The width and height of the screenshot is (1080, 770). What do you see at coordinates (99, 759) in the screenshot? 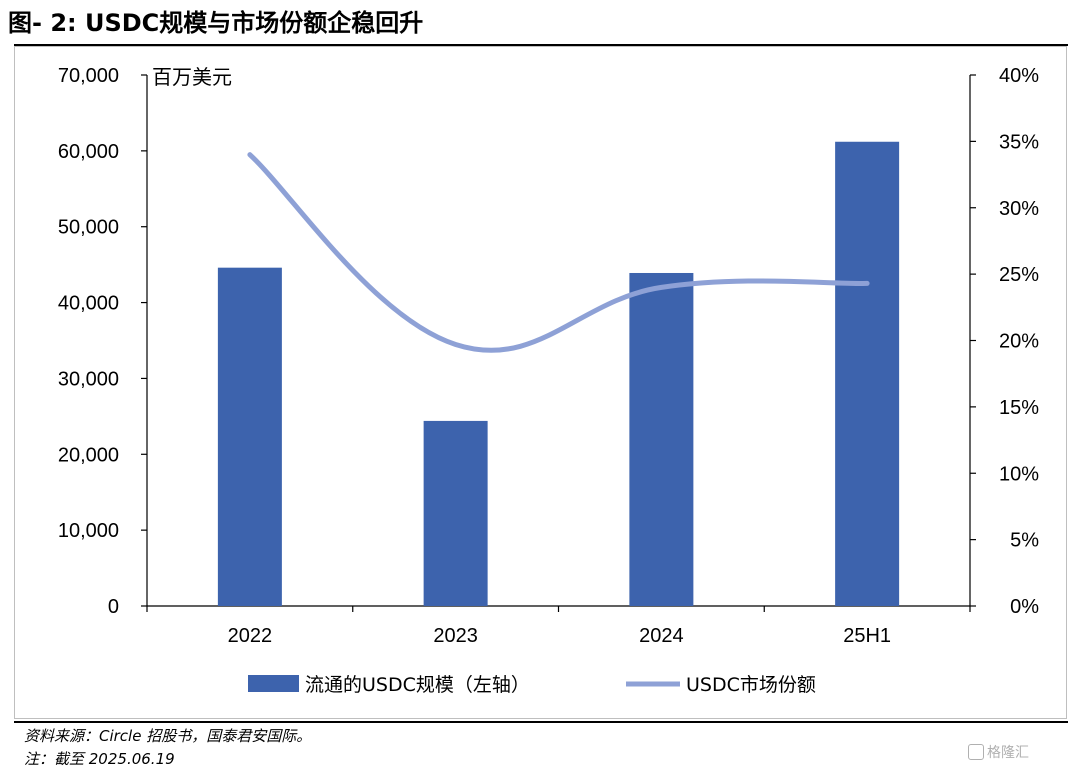
I see `date-note: 注：截至 2025.06.19` at bounding box center [99, 759].